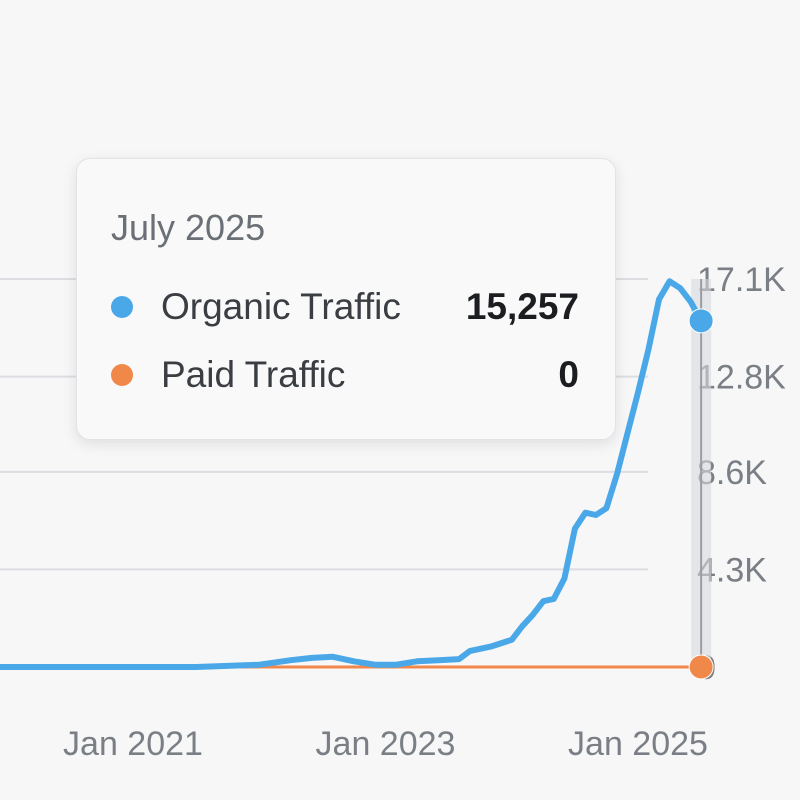 The image size is (800, 800). I want to click on tooltip-title: July 2025, so click(188, 227).